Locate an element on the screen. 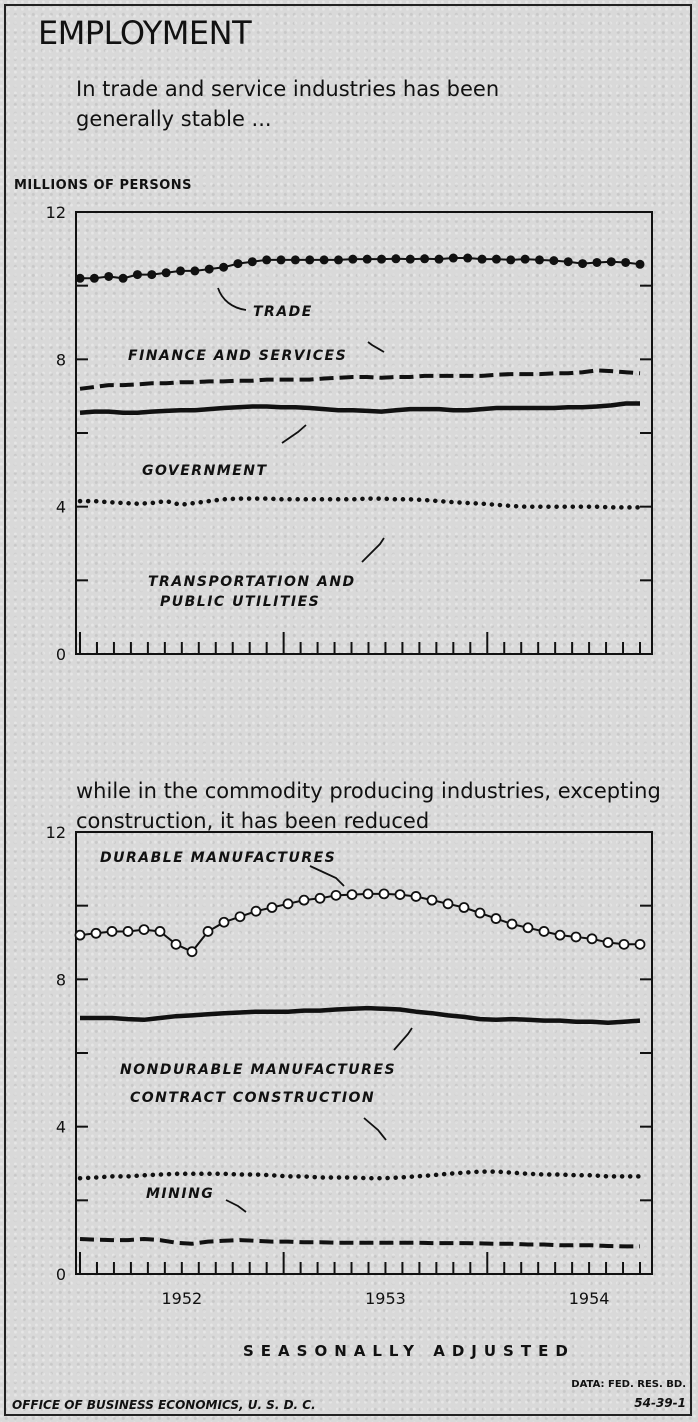 This screenshot has height=1422, width=698. series-nondurable-manufactures is located at coordinates (360, 1015).